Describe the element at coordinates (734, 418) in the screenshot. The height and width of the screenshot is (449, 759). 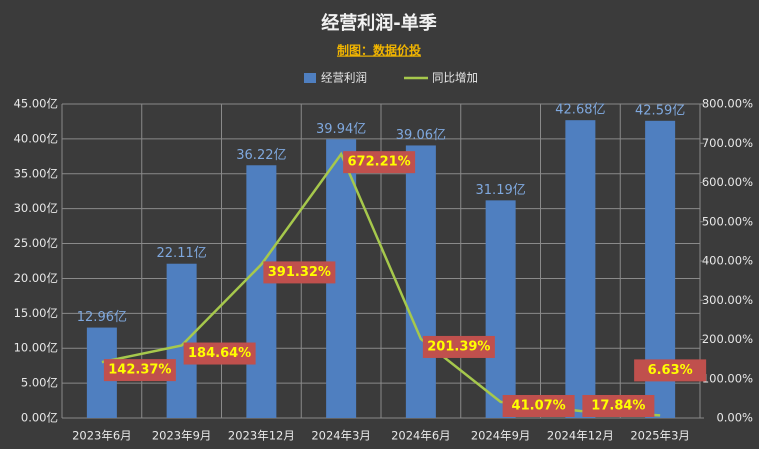
I see `y2-tick-label: 0.00%` at that location.